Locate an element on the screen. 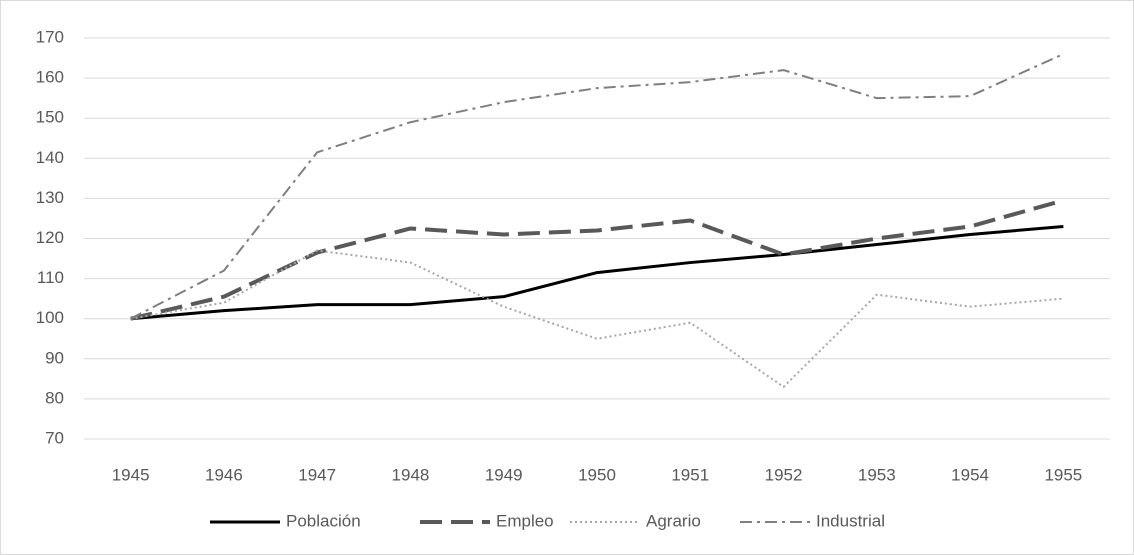 Image resolution: width=1134 pixels, height=555 pixels. y-tick-label: 120 is located at coordinates (50, 237).